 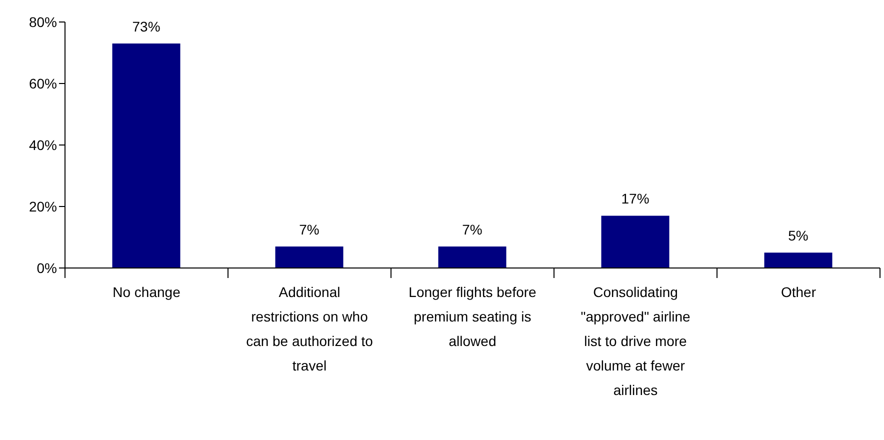 I want to click on x-tick-label: Longer flights before premium seating is allowed, so click(x=472, y=316).